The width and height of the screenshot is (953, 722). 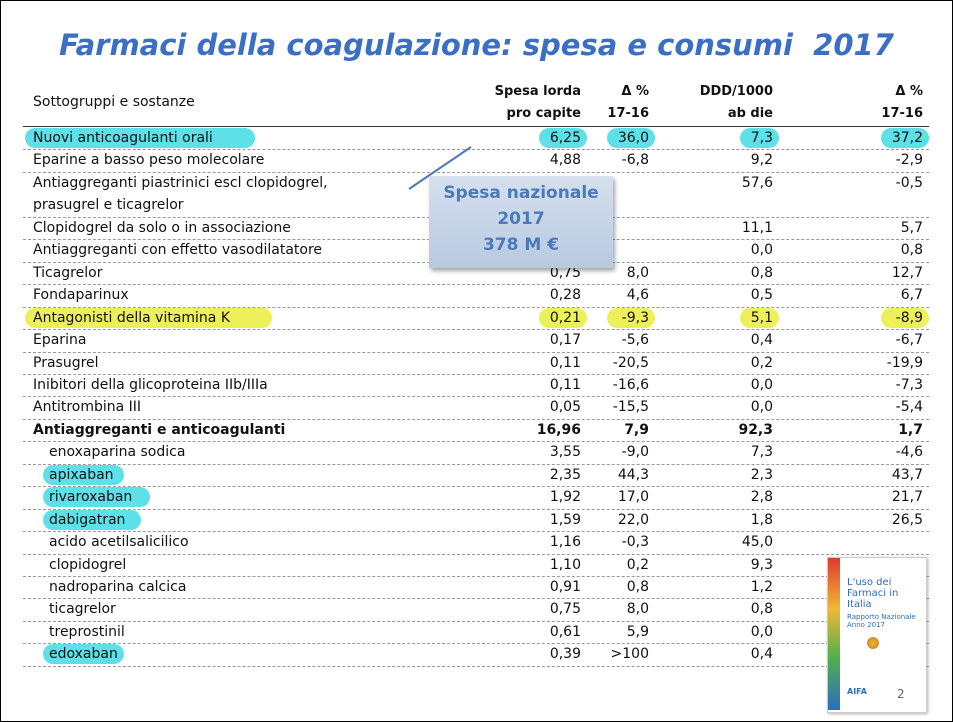 What do you see at coordinates (909, 160) in the screenshot?
I see `value-cell: -2,9` at bounding box center [909, 160].